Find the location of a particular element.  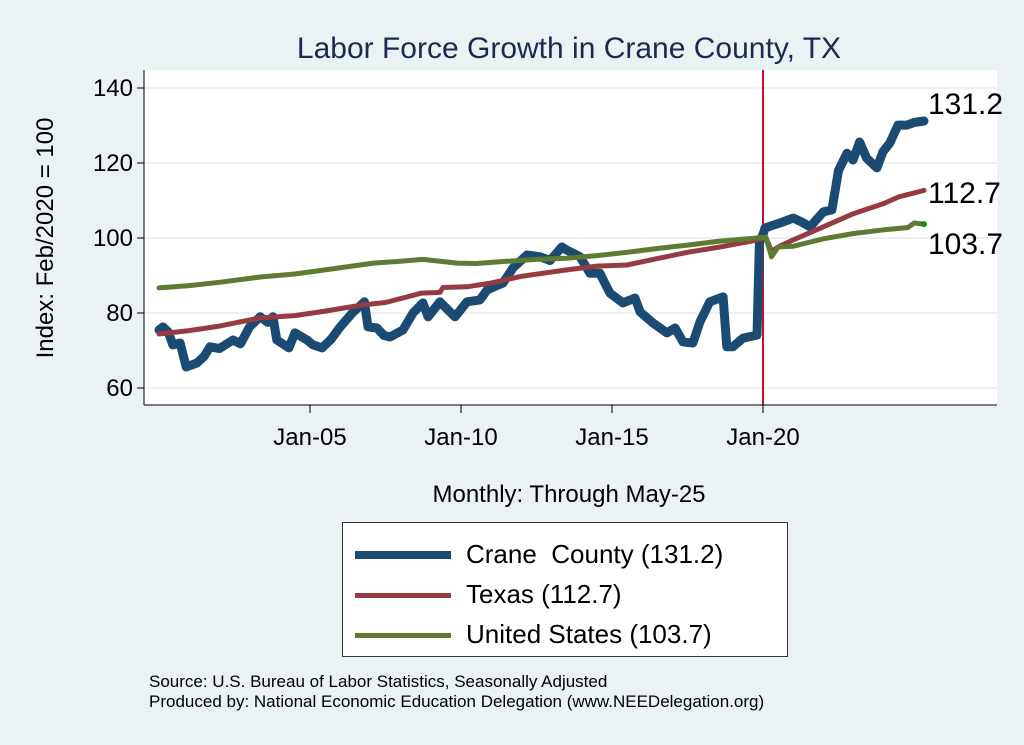

y-tick-label-140: 140 is located at coordinates (113, 88).